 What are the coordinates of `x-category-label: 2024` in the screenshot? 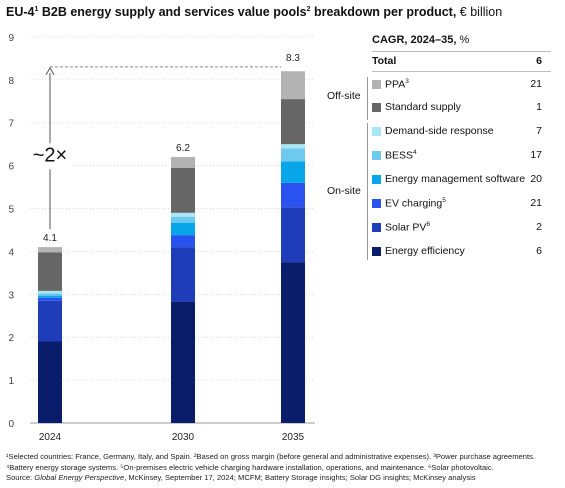 It's located at (50, 437).